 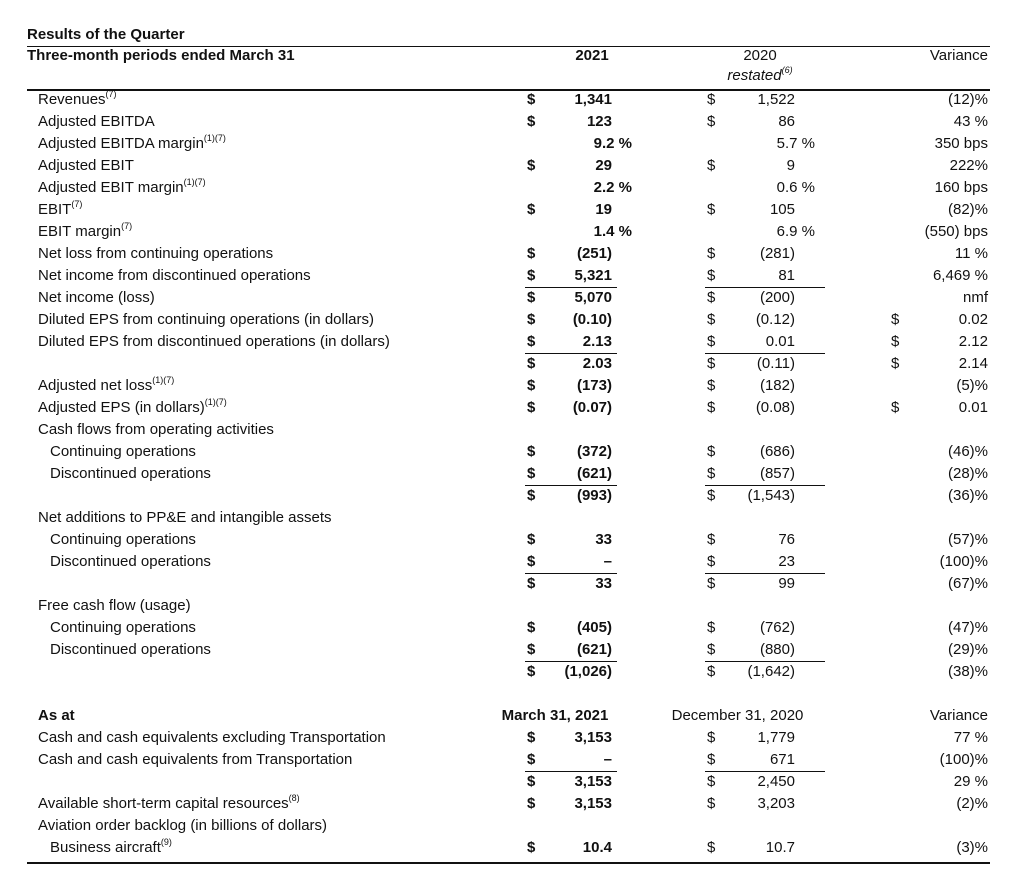 What do you see at coordinates (960, 275) in the screenshot?
I see `variance: 6,469 %` at bounding box center [960, 275].